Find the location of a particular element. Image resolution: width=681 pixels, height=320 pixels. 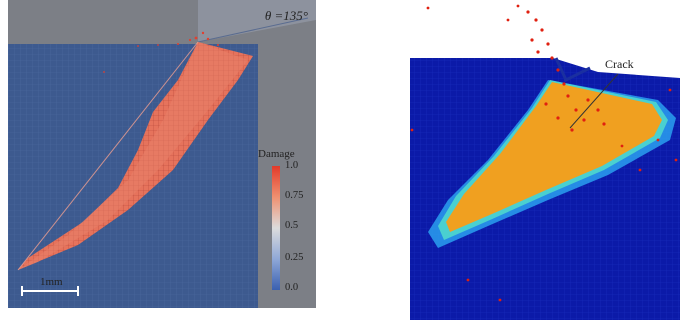

colorbar-tick: 0.75 is located at coordinates (294, 195).